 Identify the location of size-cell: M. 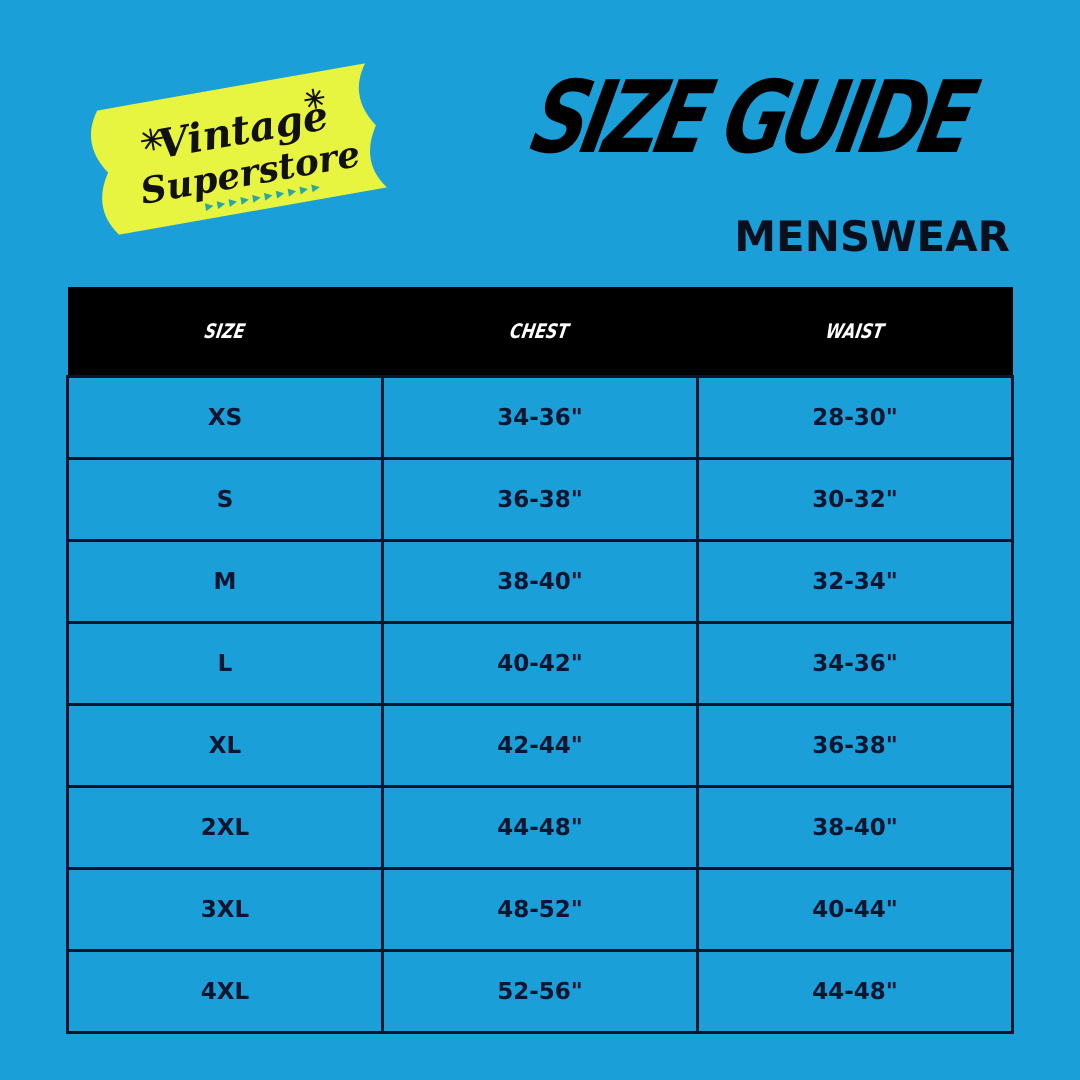
(225, 581).